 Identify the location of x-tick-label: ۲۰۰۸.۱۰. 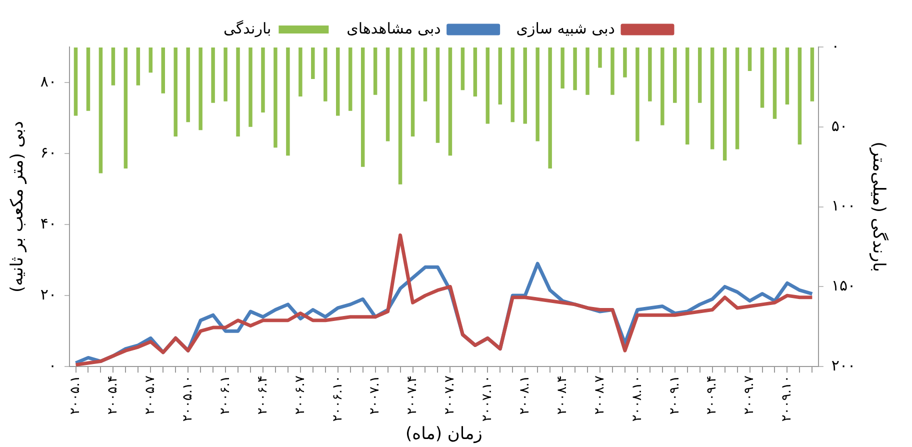
(637, 399).